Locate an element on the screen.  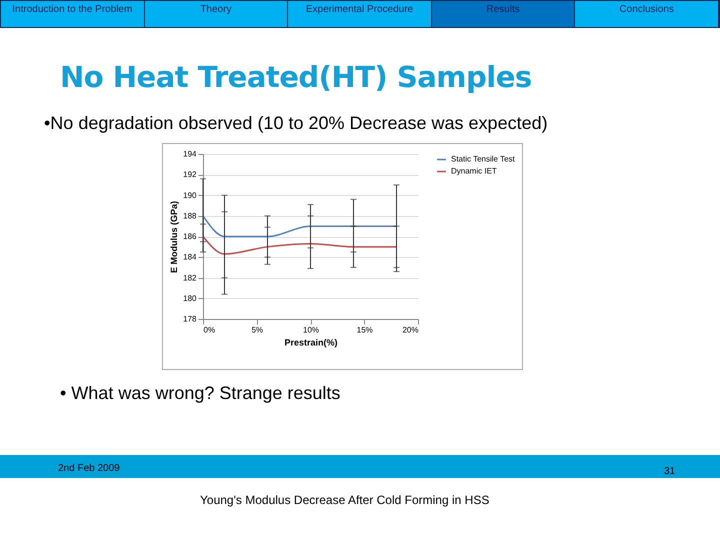
text: Theory is located at coordinates (216, 14).